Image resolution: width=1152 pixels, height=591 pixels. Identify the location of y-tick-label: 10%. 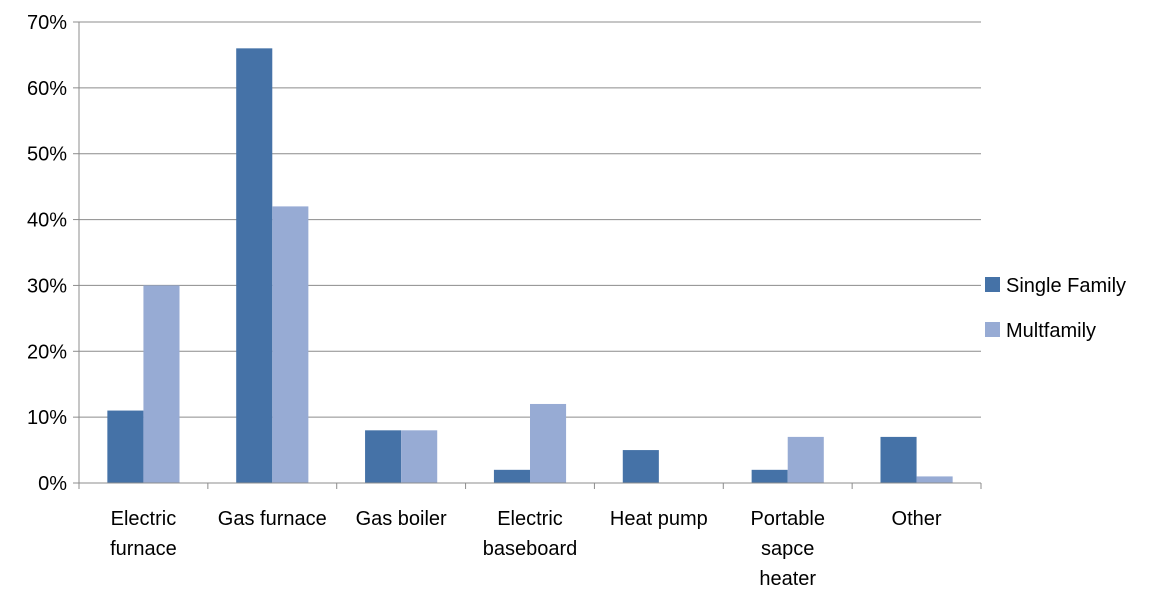
(47, 418).